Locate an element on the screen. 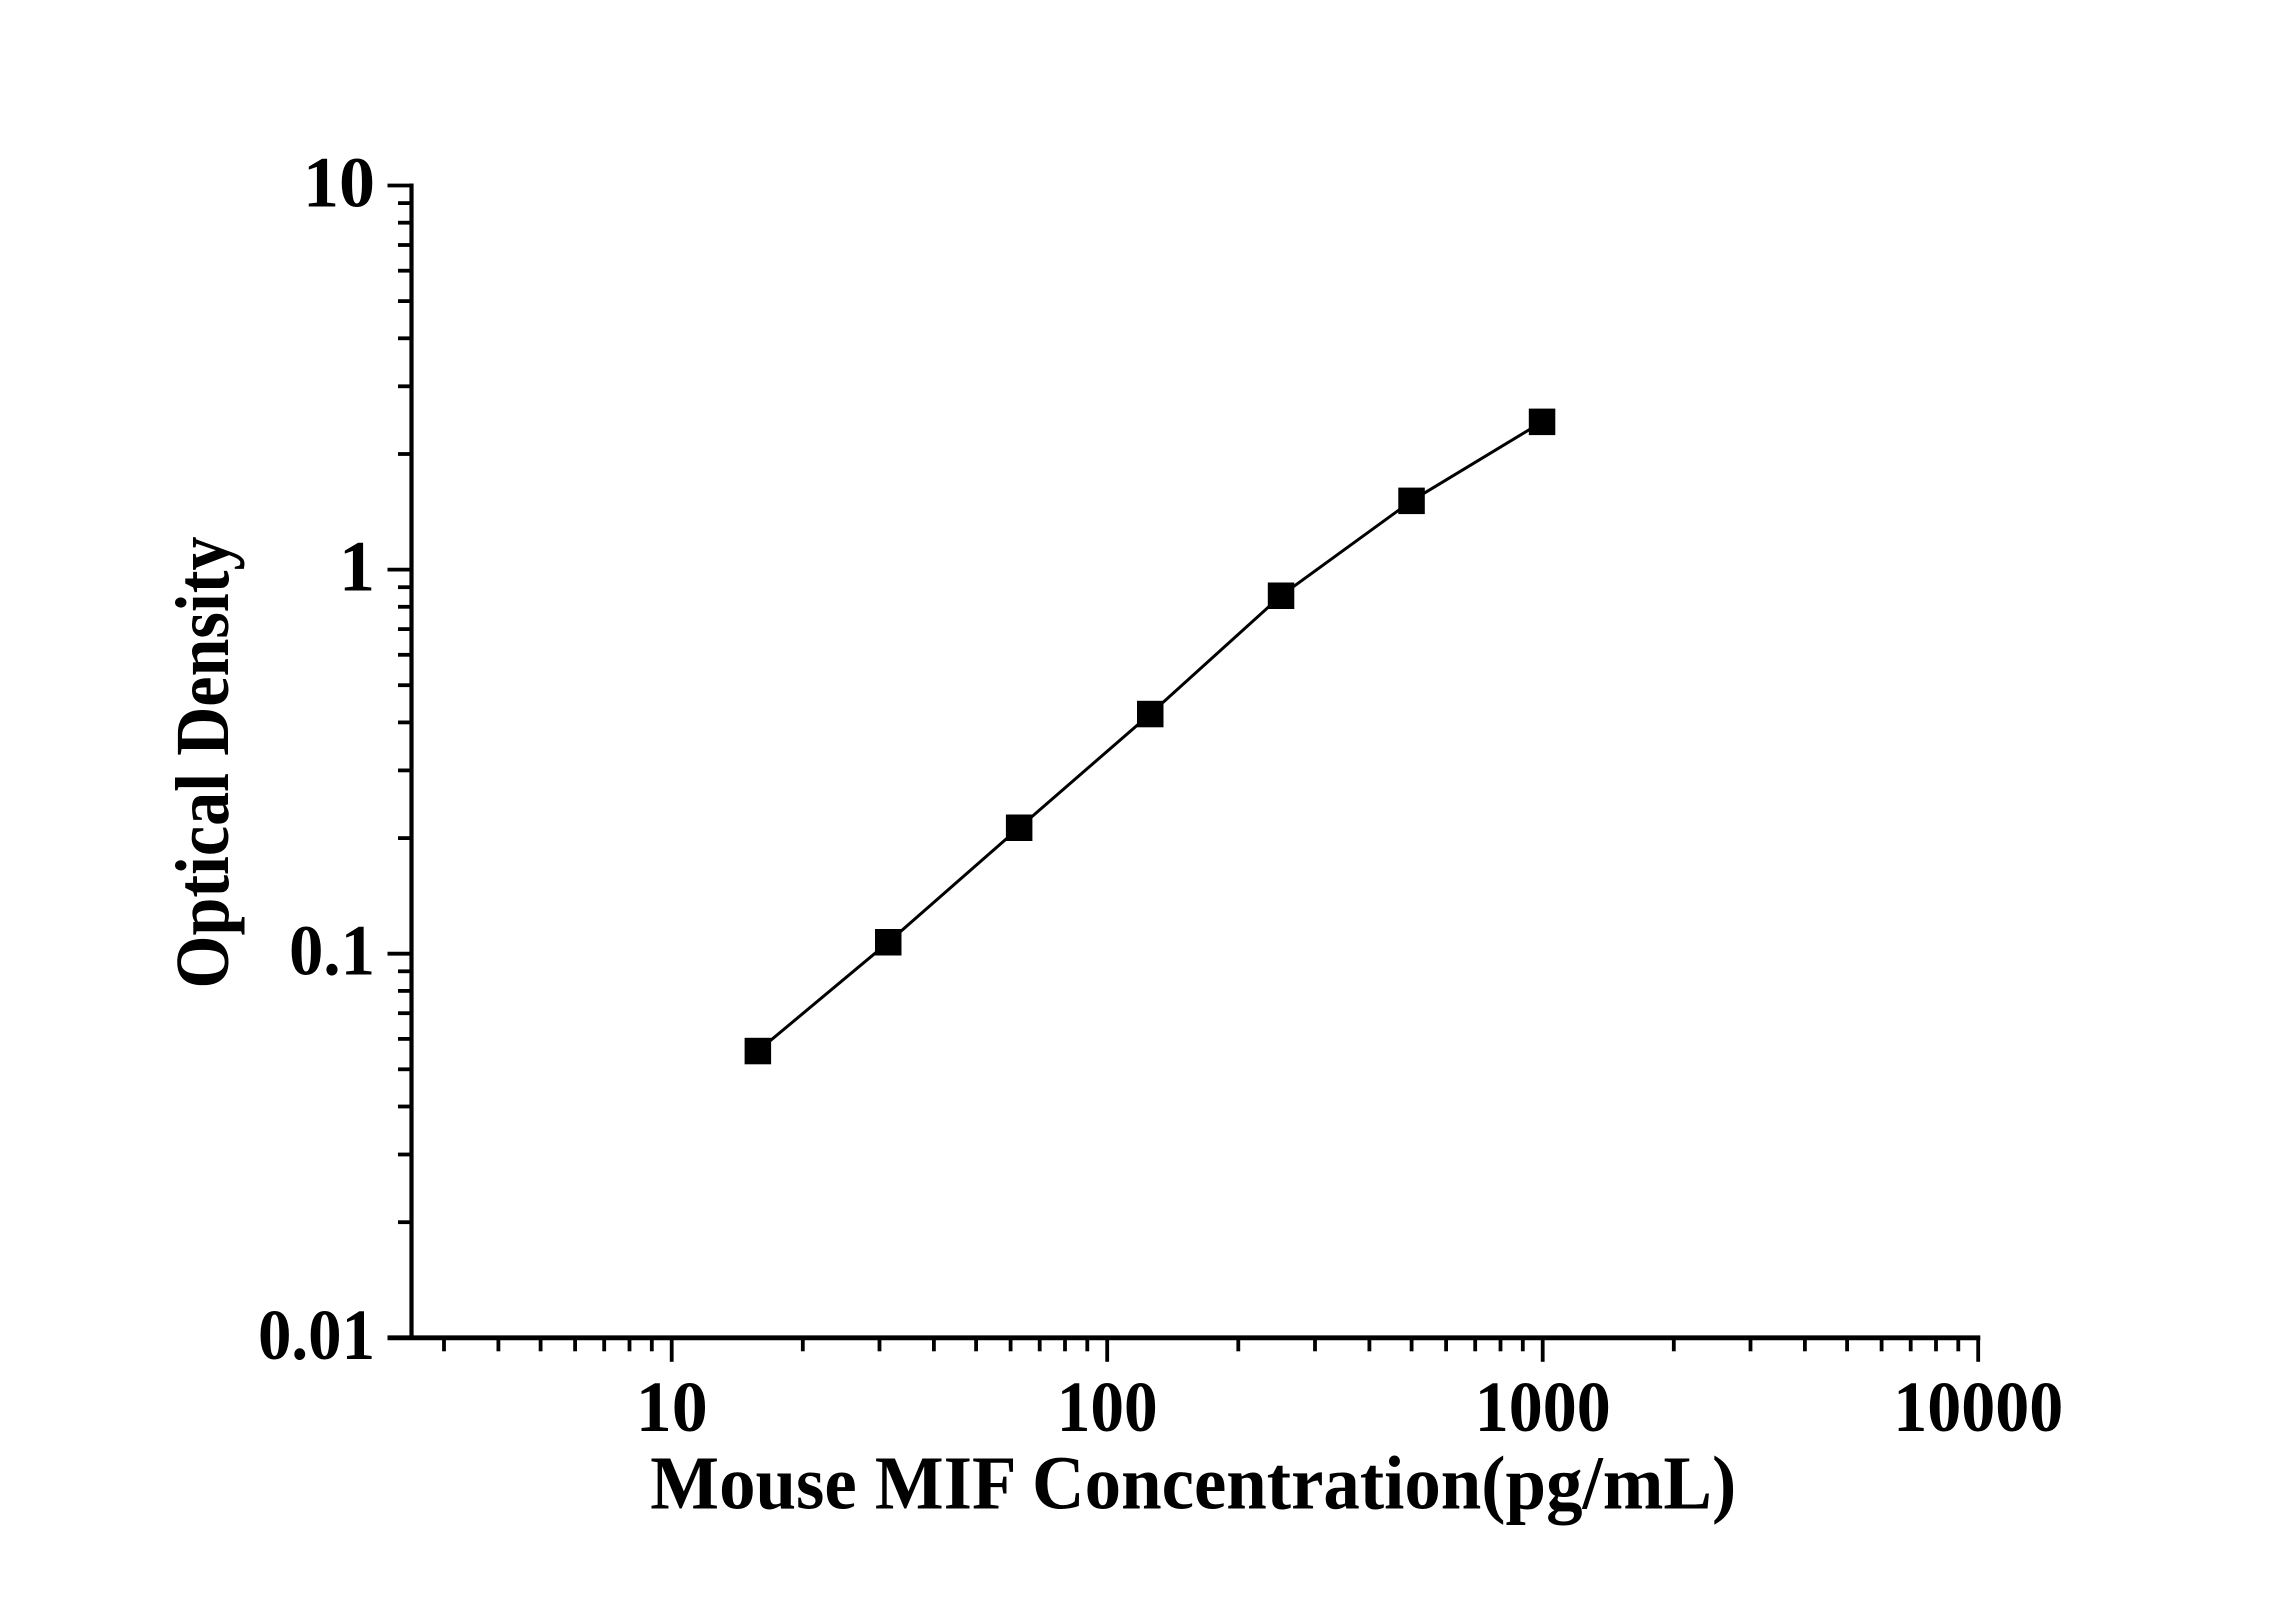  svg-text: 0.01 is located at coordinates (316, 1335).